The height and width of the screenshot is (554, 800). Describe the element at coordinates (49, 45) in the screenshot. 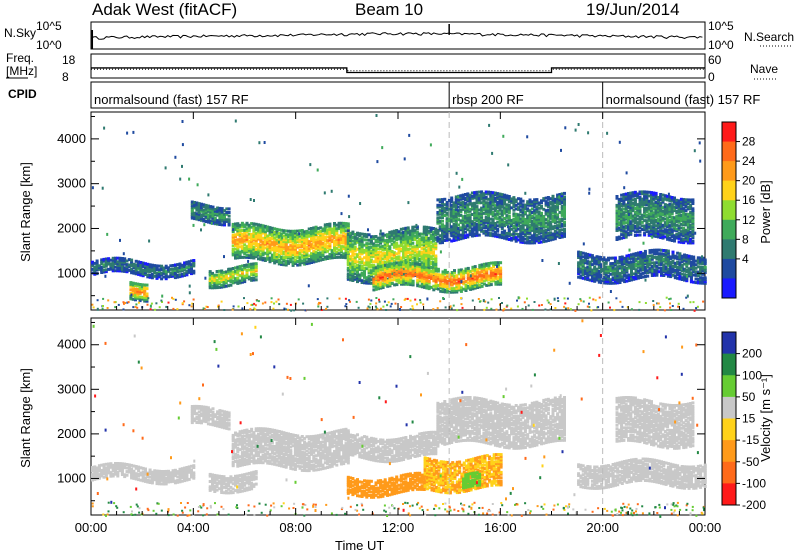

I see `noise-left-tick-bottom: 10^0` at that location.